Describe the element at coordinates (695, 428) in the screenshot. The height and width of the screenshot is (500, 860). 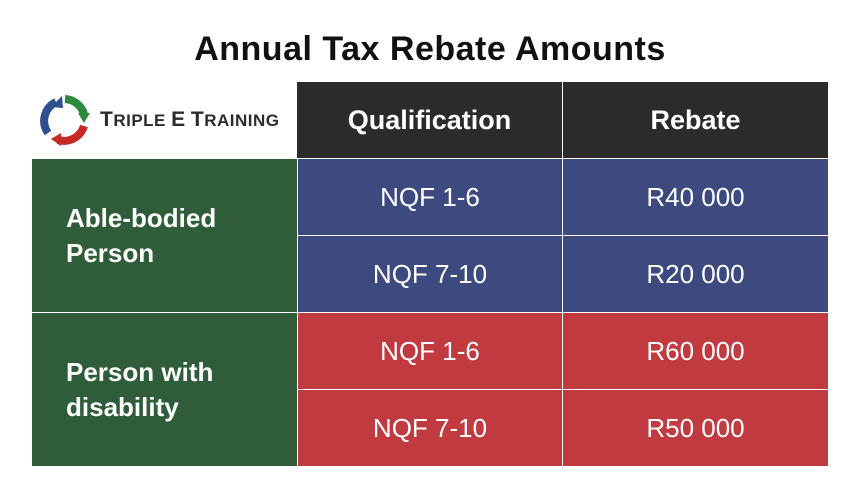
I see `cell-rebate: R50 000` at that location.